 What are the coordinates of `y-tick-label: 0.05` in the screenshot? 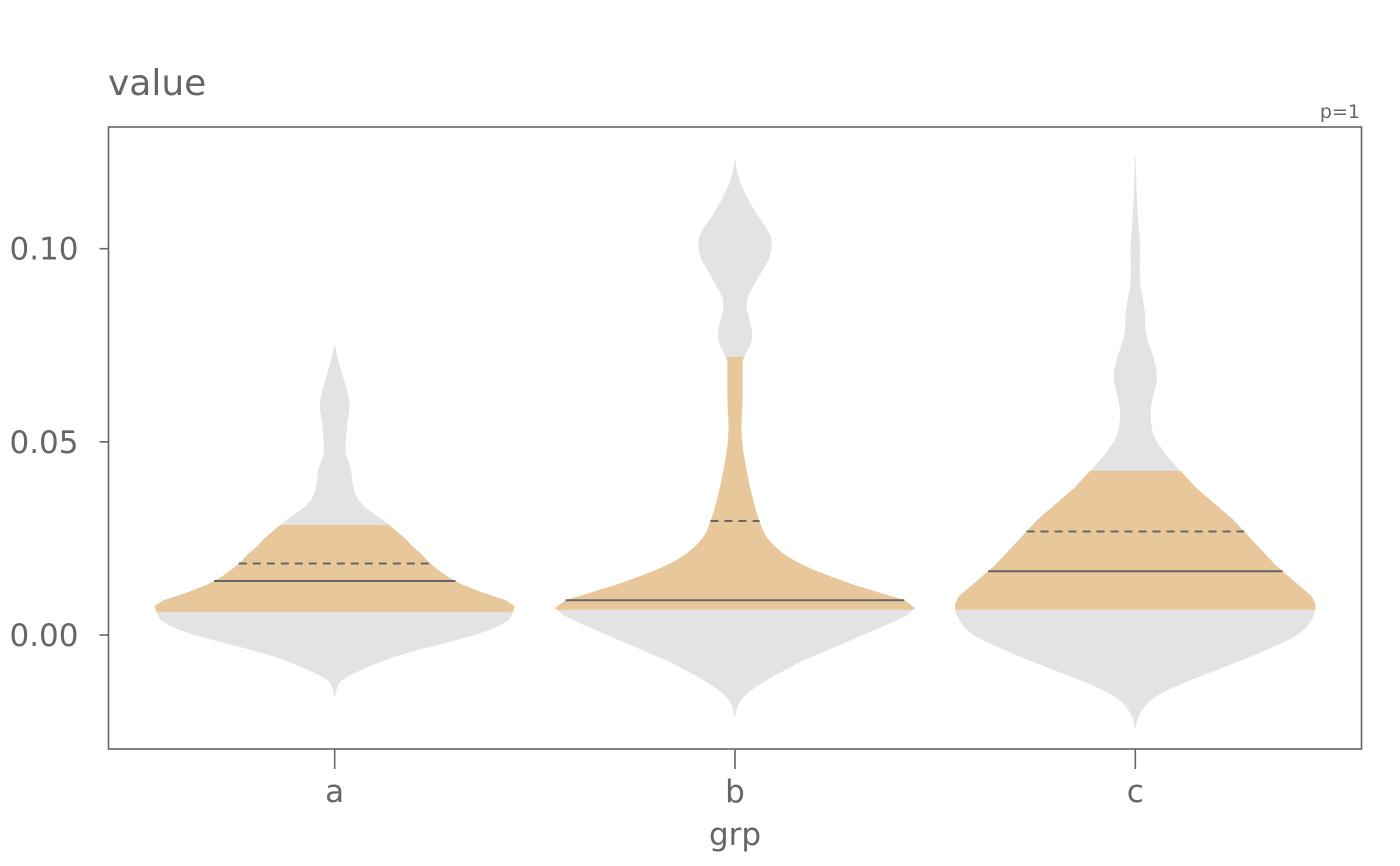 It's located at (43, 443).